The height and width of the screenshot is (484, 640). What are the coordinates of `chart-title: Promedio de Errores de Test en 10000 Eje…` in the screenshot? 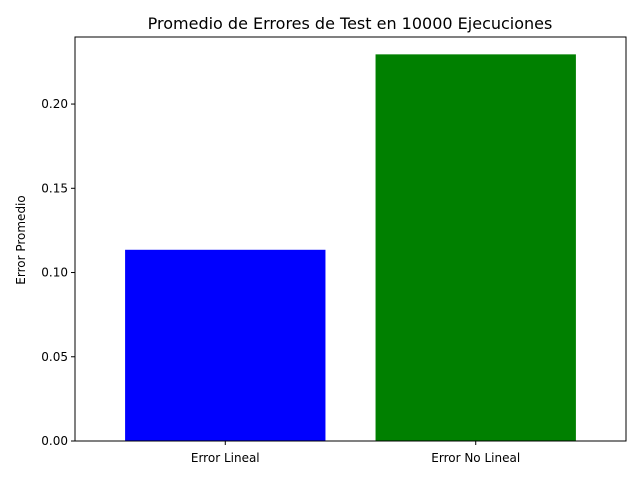 It's located at (350, 23).